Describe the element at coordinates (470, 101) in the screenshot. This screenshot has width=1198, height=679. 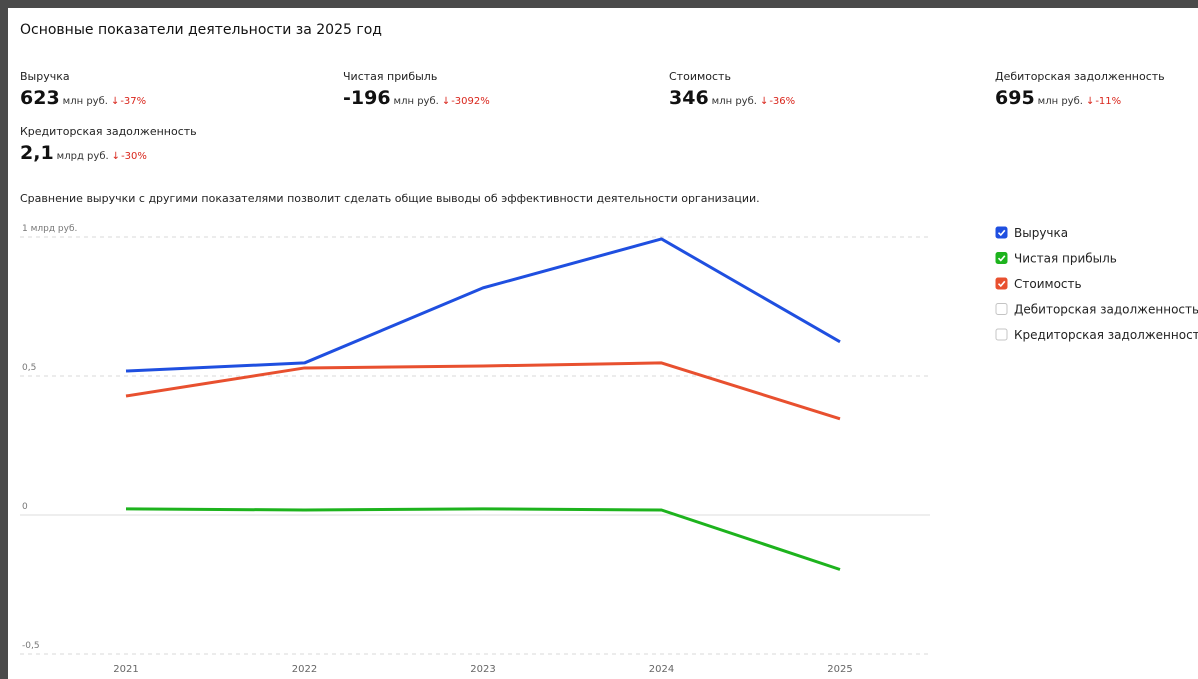
I see `metric-change: -3092%` at that location.